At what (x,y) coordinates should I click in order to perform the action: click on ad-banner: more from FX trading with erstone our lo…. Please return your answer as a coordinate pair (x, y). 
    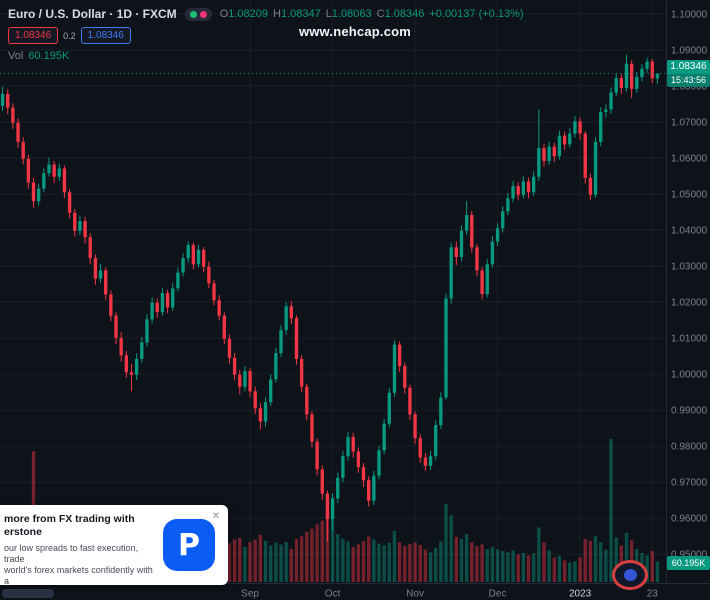
    Looking at the image, I should click on (114, 551).